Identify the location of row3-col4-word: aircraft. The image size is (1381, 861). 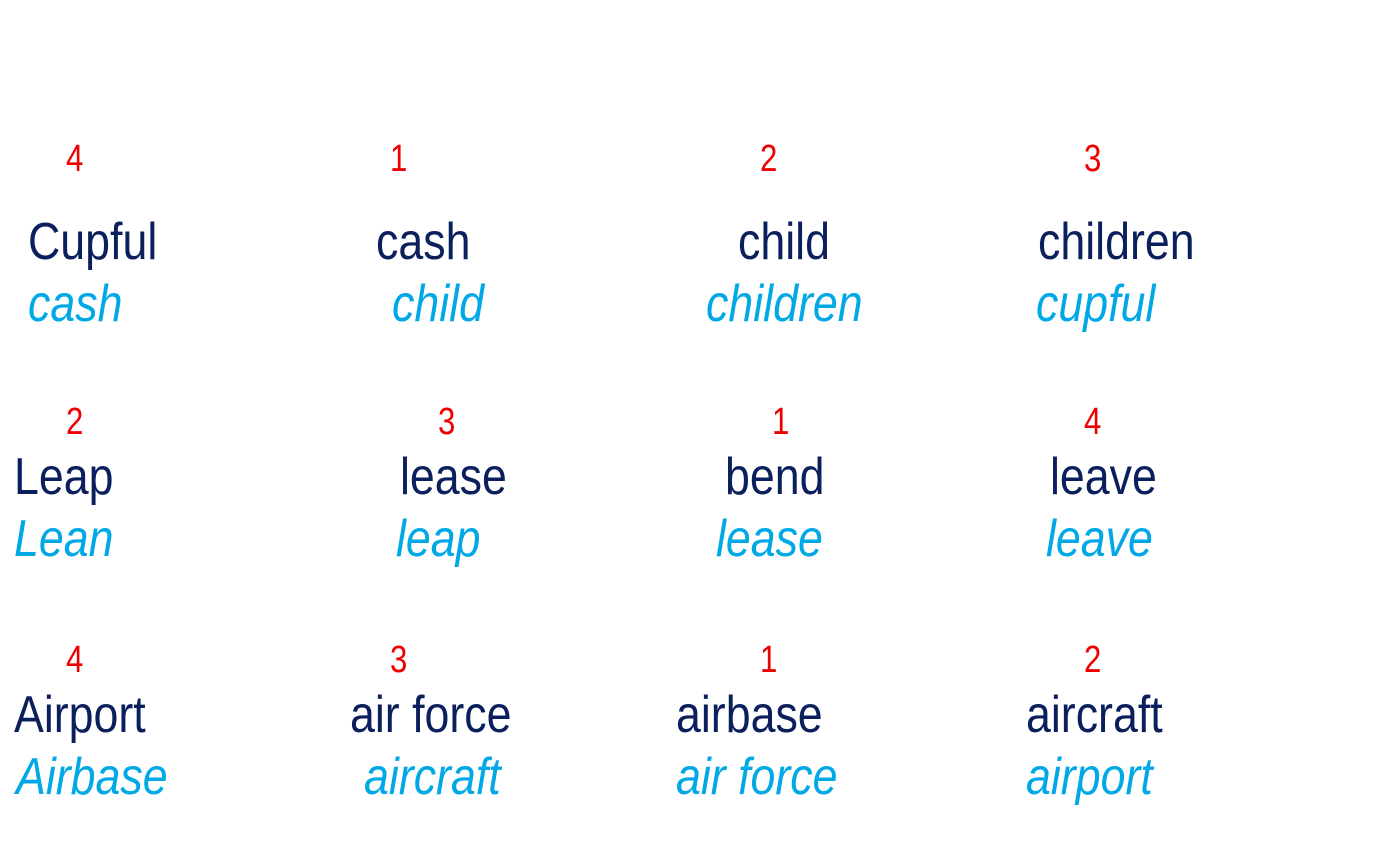
(1094, 715).